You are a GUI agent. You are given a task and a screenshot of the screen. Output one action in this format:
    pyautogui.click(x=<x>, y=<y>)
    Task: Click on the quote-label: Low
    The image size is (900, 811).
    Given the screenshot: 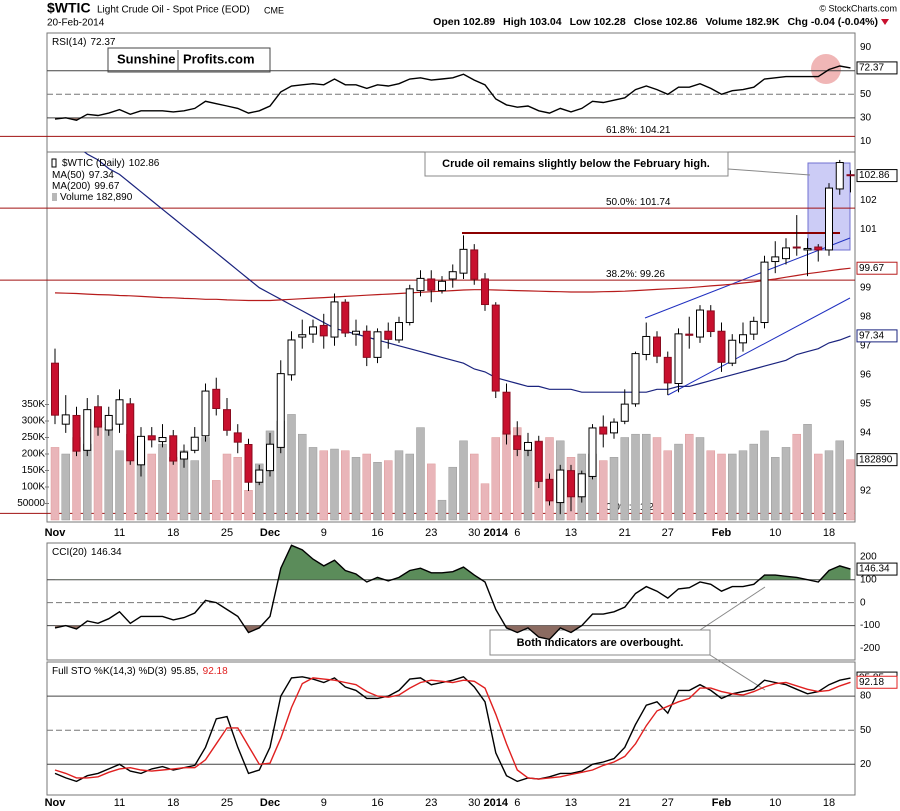 What is the action you would take?
    pyautogui.click(x=581, y=22)
    